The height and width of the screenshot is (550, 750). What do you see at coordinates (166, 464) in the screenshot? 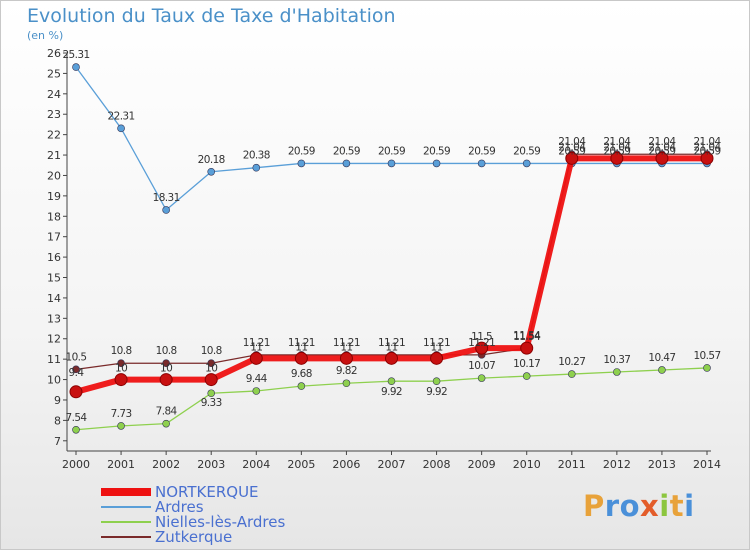
I see `x-tick-label: 2002` at bounding box center [166, 464].